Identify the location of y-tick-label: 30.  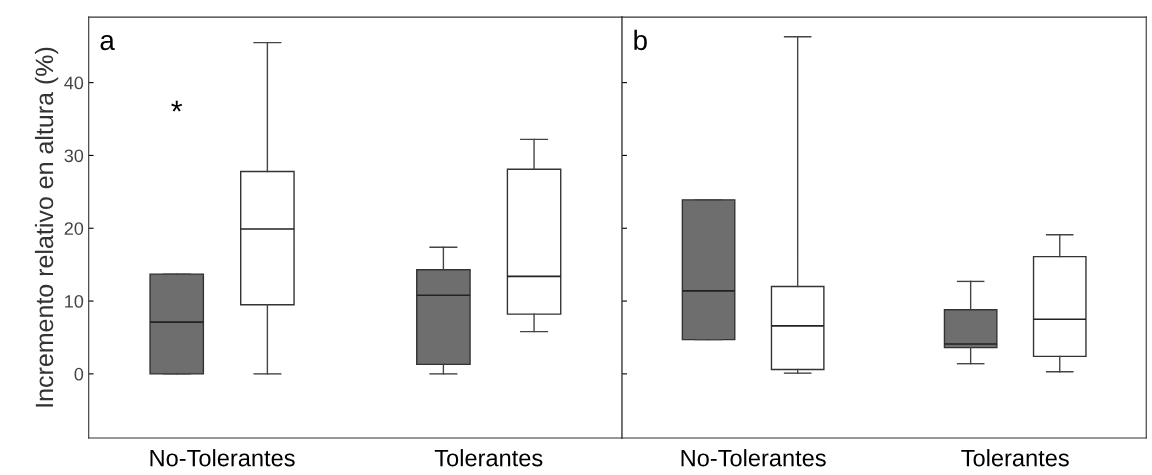
(74, 156).